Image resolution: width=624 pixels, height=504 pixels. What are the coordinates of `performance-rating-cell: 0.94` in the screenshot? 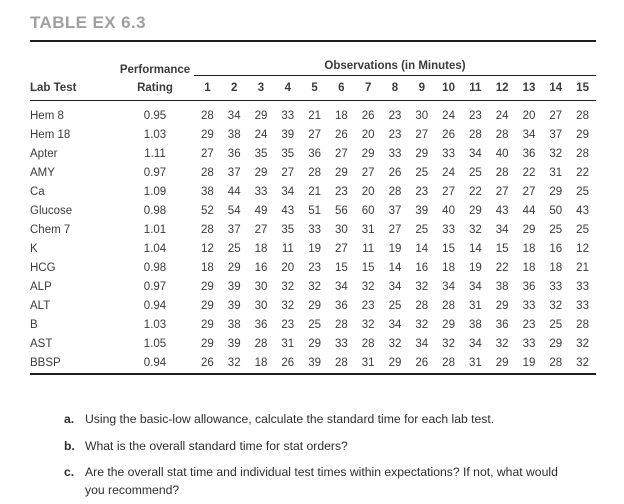 It's located at (155, 363).